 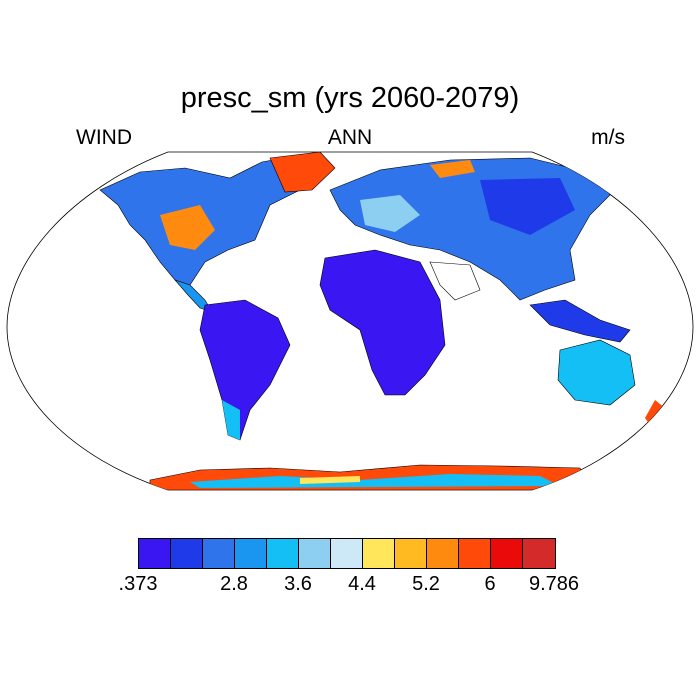 What do you see at coordinates (350, 137) in the screenshot?
I see `season-label: ANN` at bounding box center [350, 137].